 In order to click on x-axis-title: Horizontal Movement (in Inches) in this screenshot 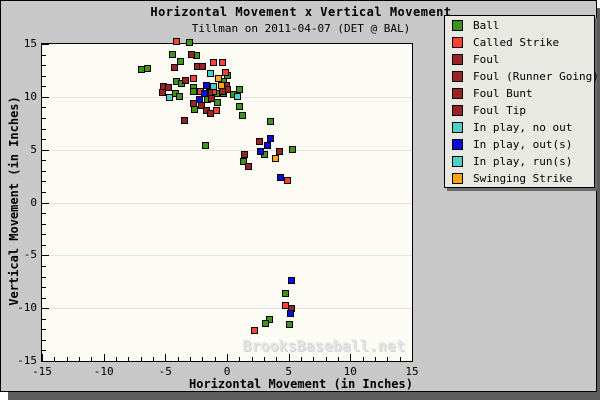, I will do `click(301, 384)`.